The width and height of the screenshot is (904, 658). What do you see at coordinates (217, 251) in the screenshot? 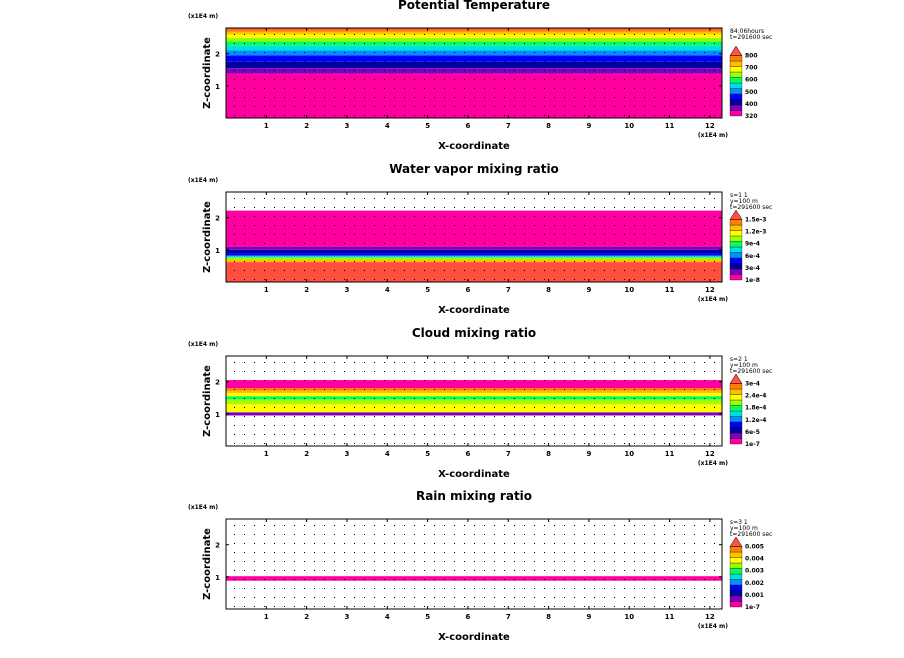
I see `y-tick-label: 1` at bounding box center [217, 251].